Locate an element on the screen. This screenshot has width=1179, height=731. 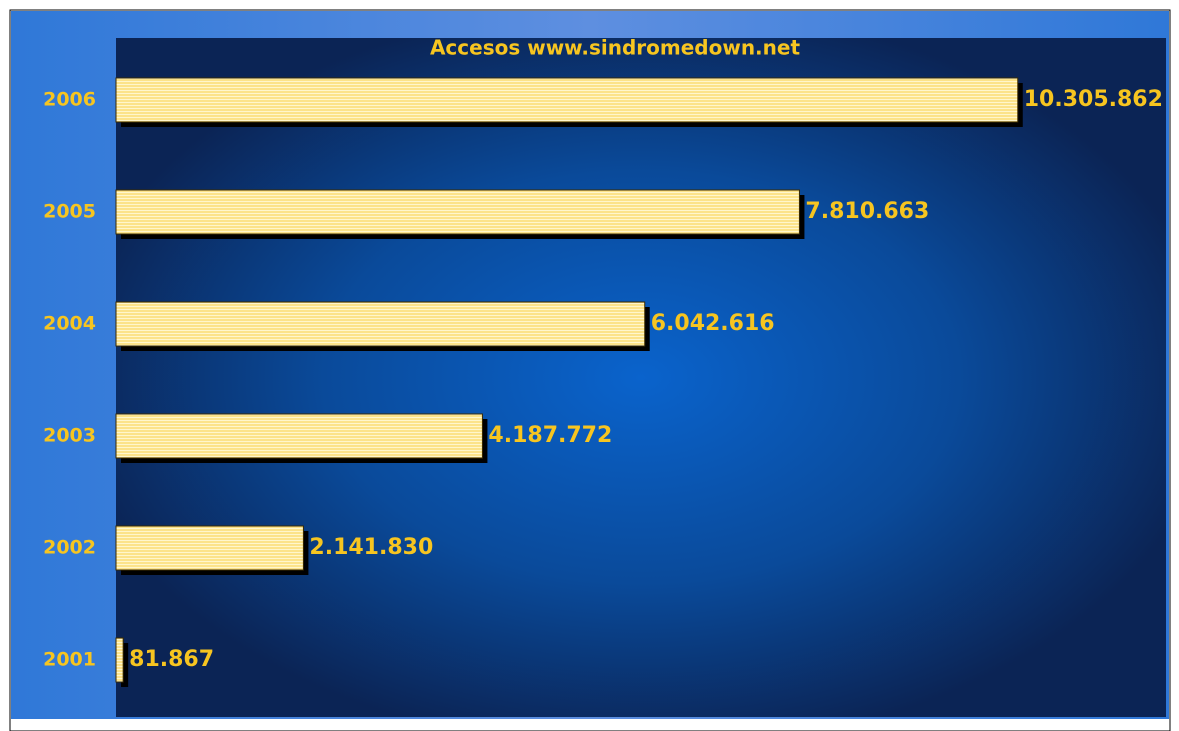
value-label: 6.042.616 is located at coordinates (713, 323).